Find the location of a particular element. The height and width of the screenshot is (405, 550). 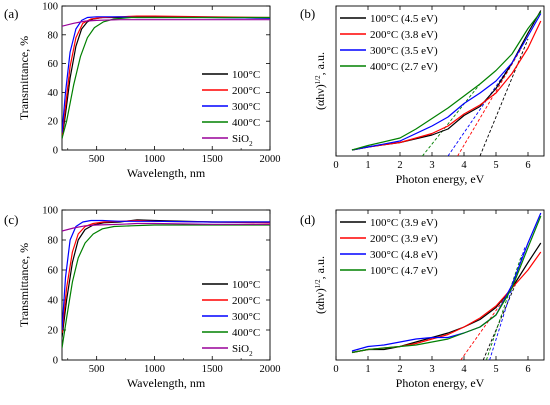

panel-label: (b) is located at coordinates (307, 13).